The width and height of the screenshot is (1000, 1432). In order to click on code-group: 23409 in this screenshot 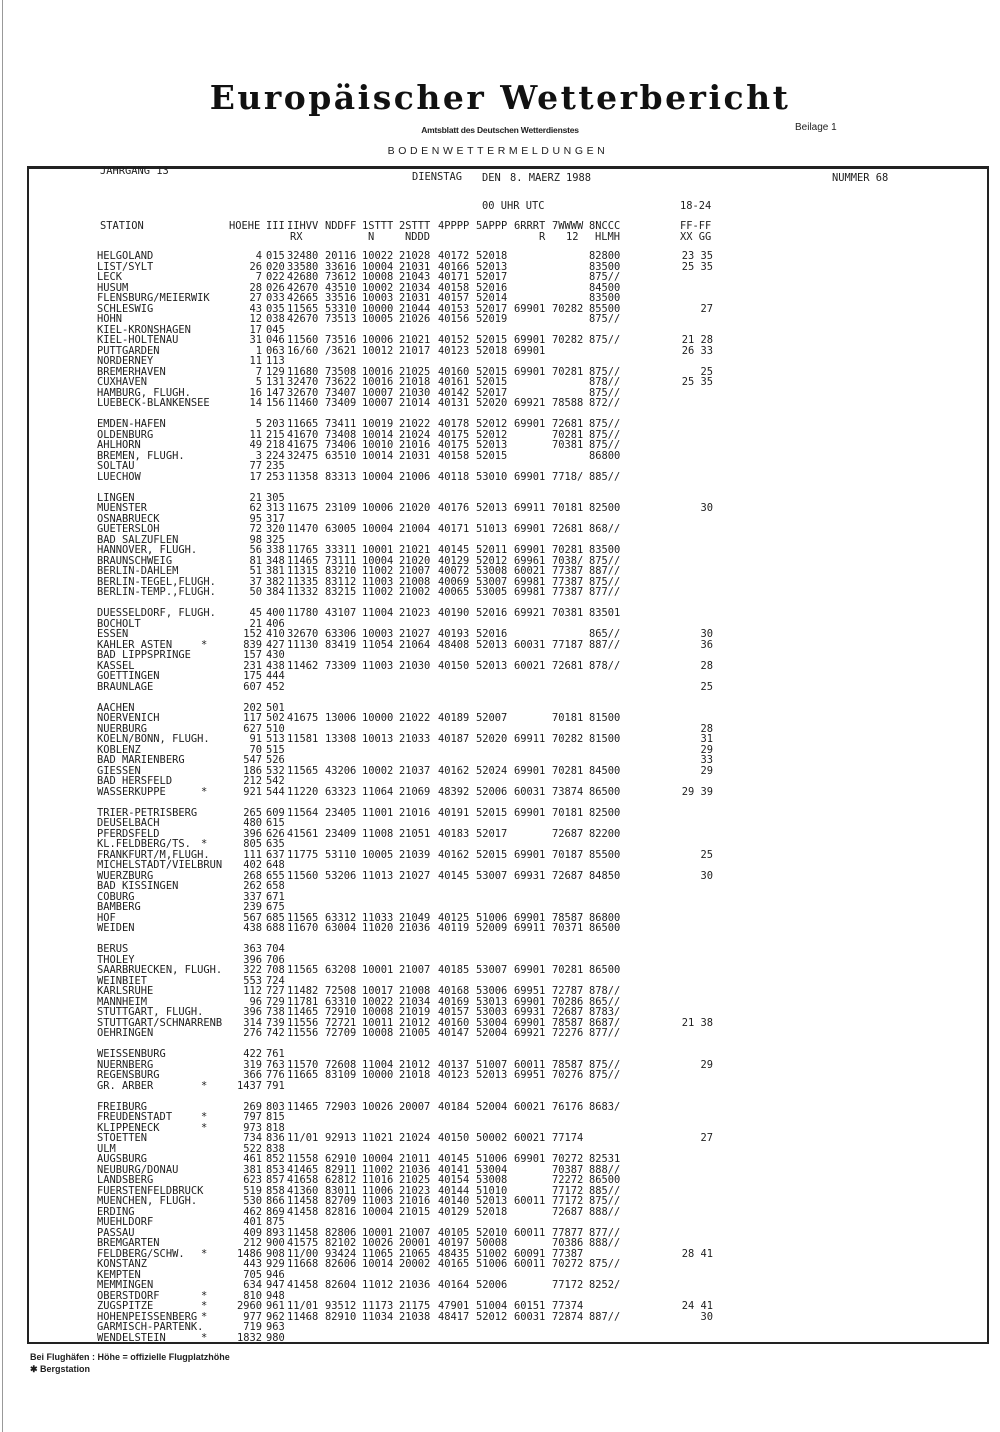, I will do `click(341, 833)`.